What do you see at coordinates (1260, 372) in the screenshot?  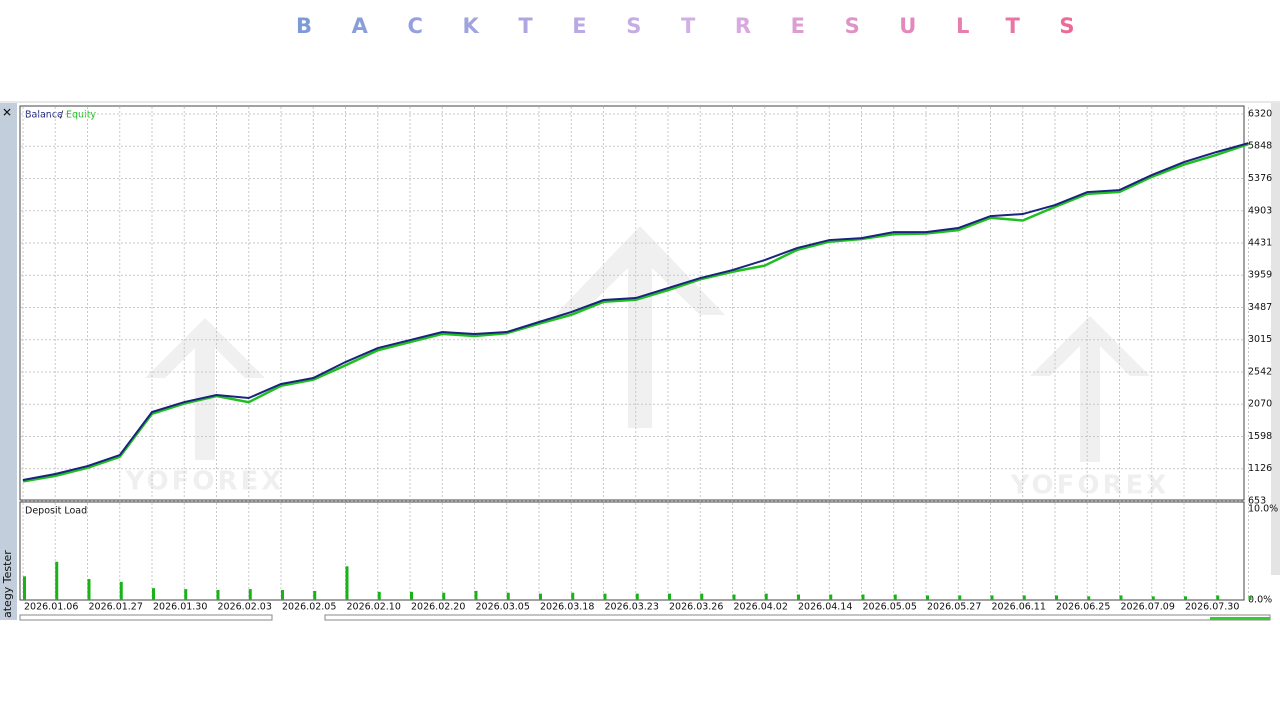 I see `y-tick-label: 2542` at bounding box center [1260, 372].